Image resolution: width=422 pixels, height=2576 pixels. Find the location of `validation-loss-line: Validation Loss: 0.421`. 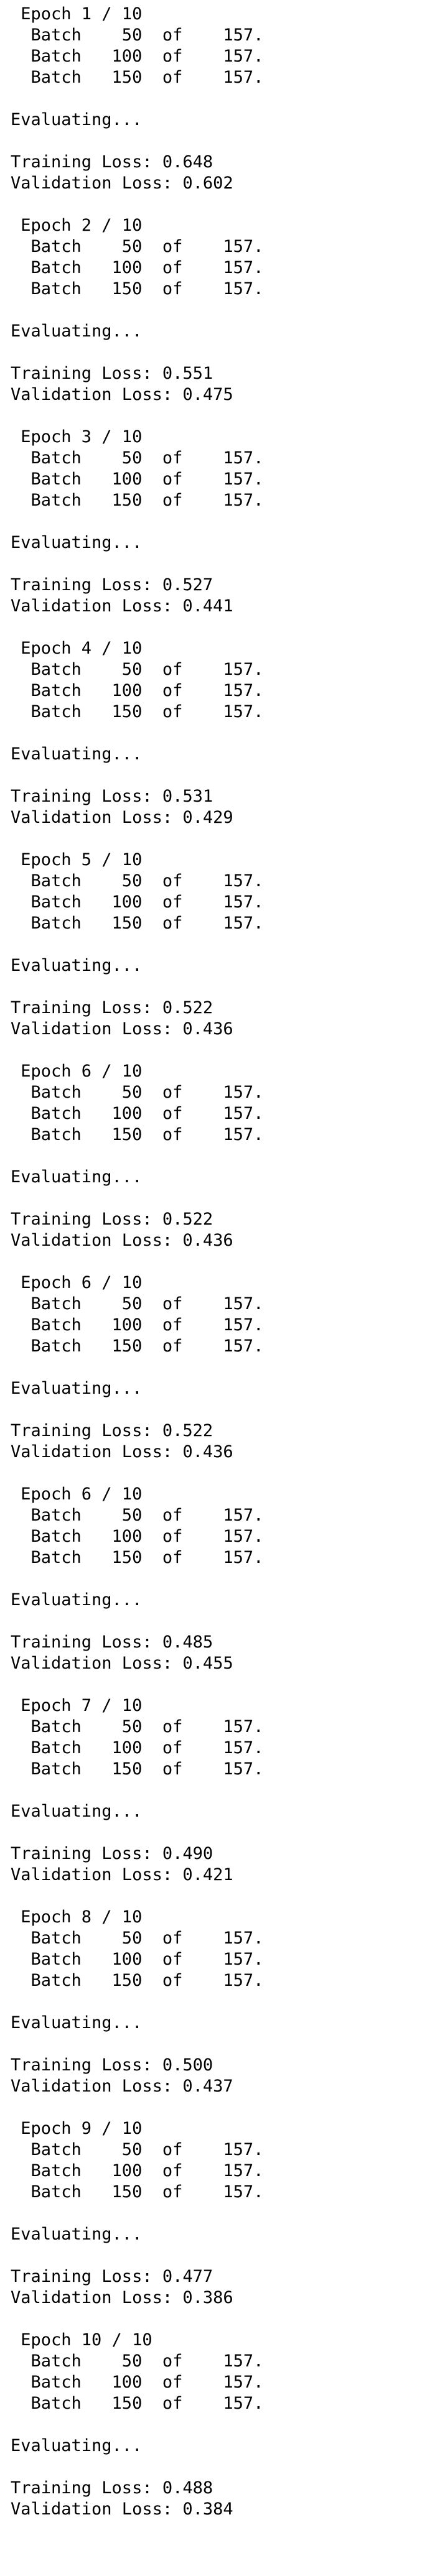

validation-loss-line: Validation Loss: 0.421 is located at coordinates (122, 1875).